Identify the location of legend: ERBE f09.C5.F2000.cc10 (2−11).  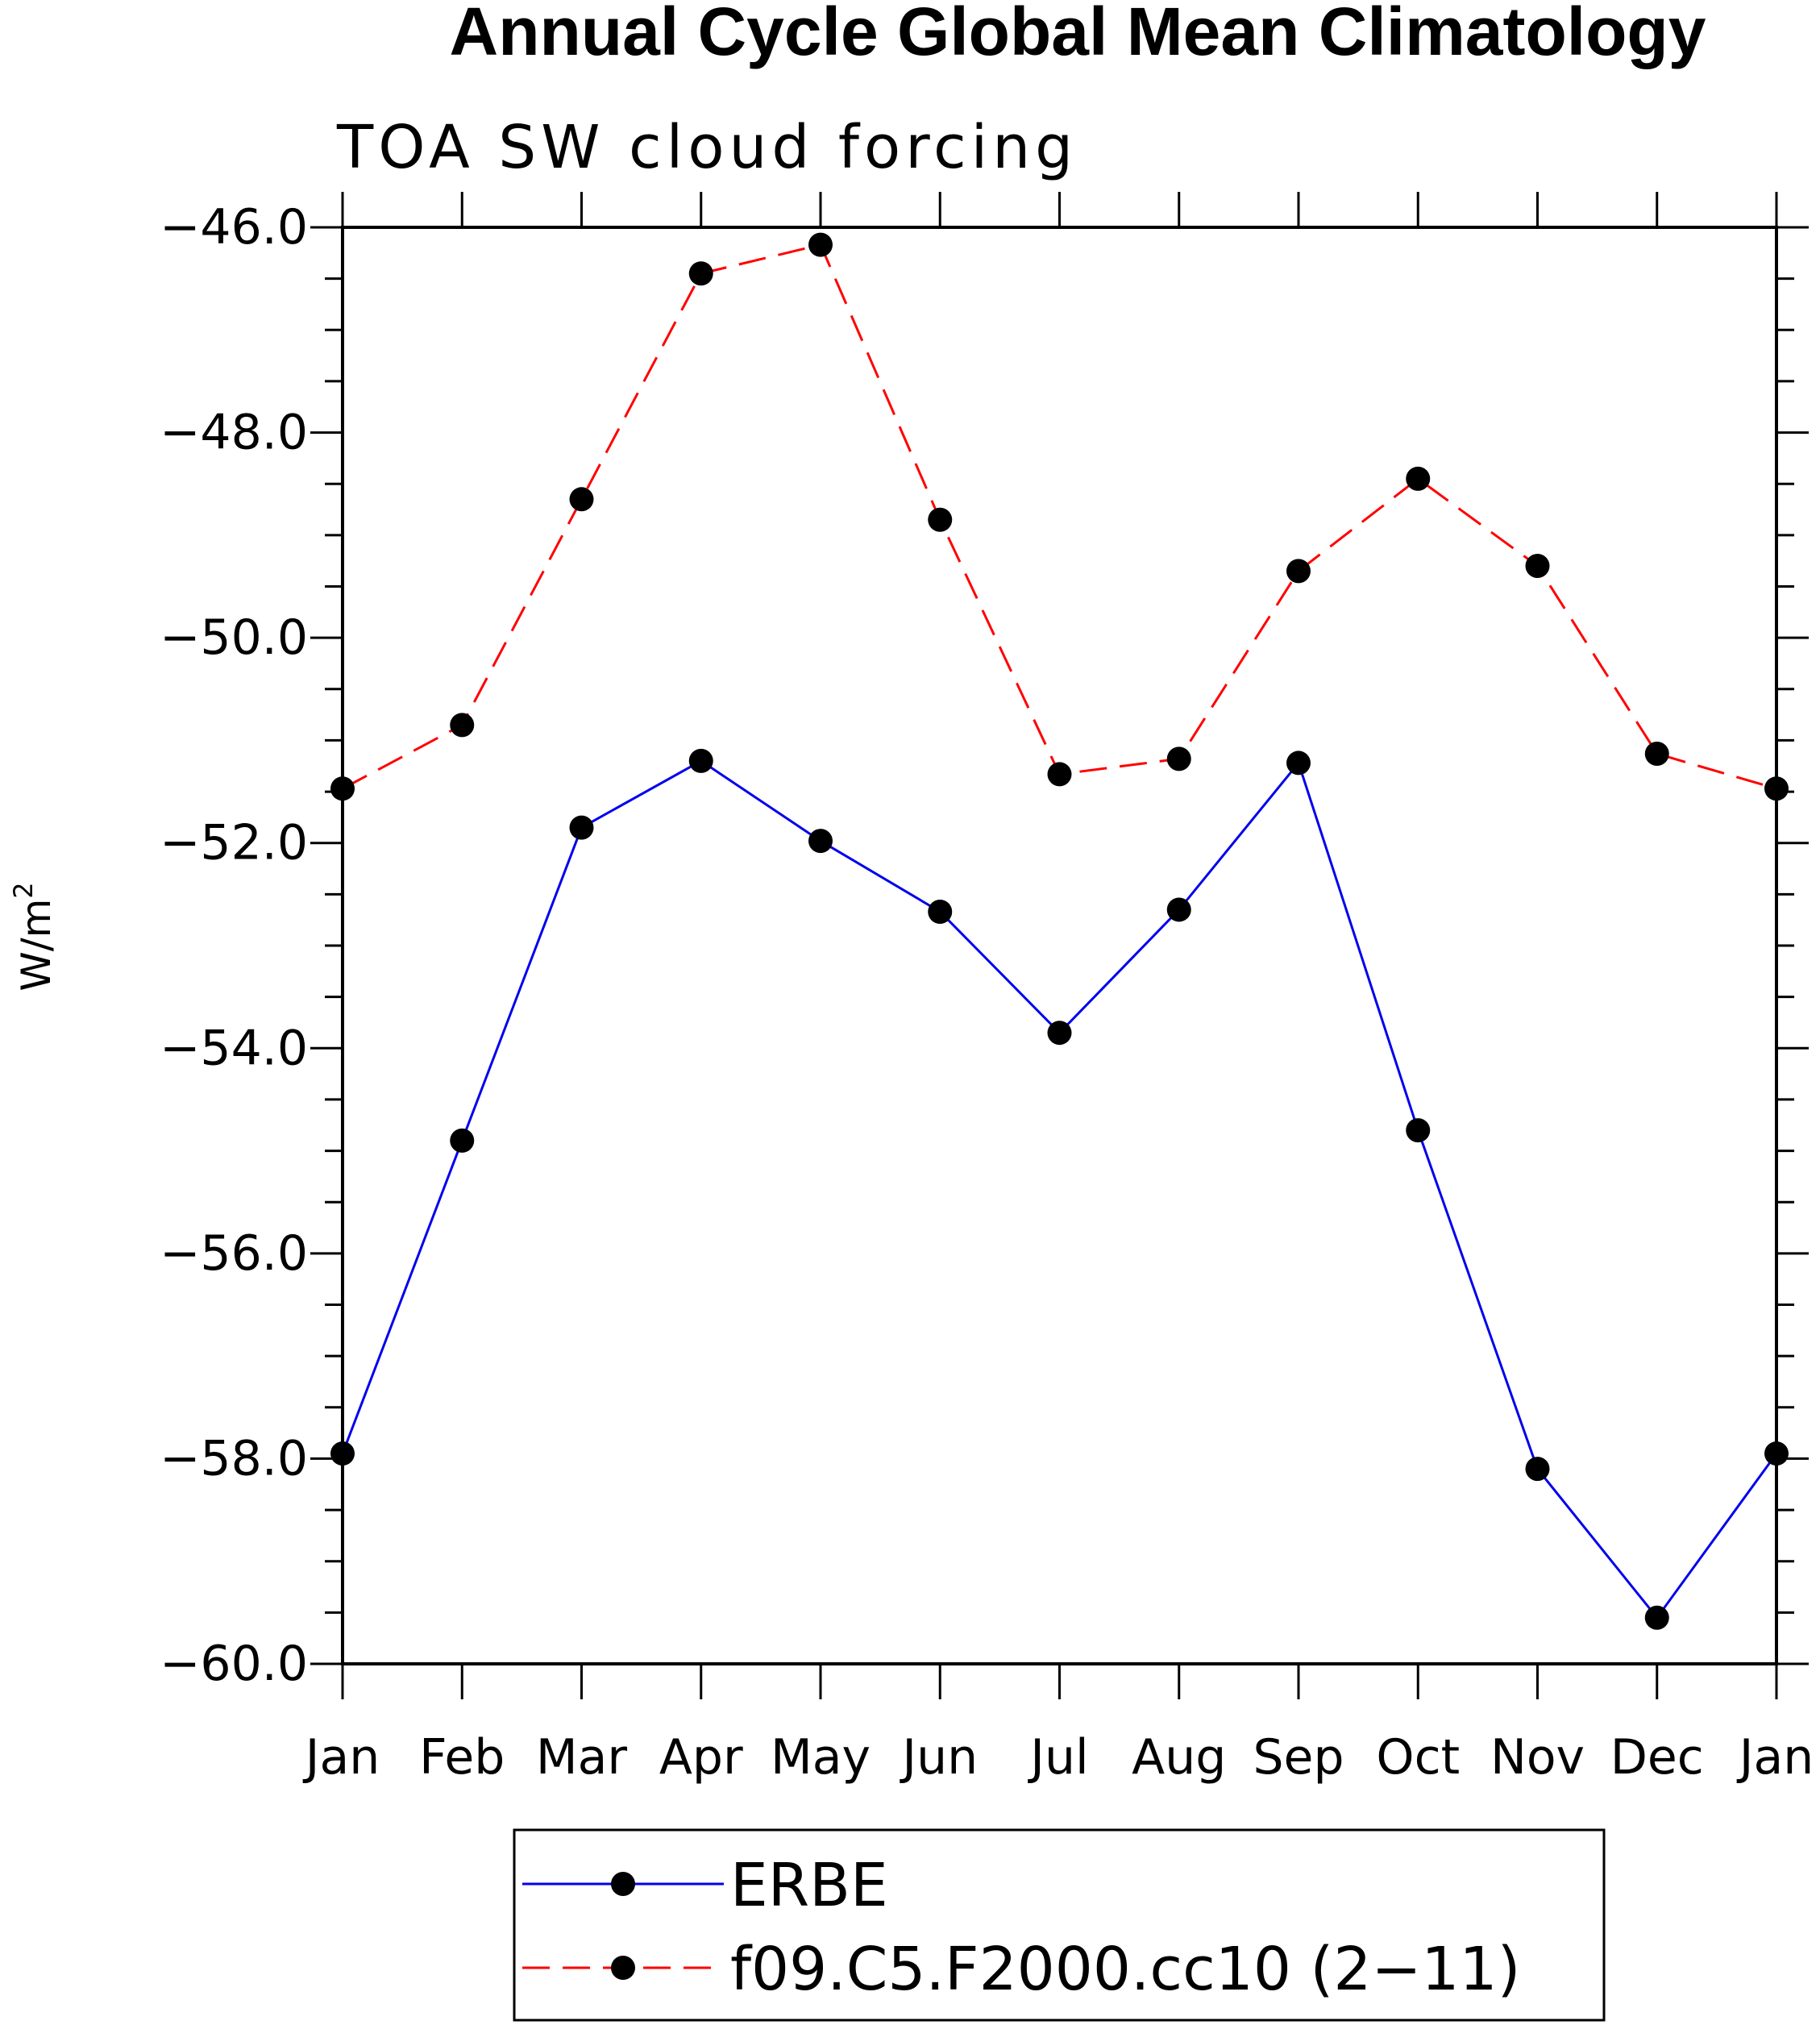
(1060, 1925).